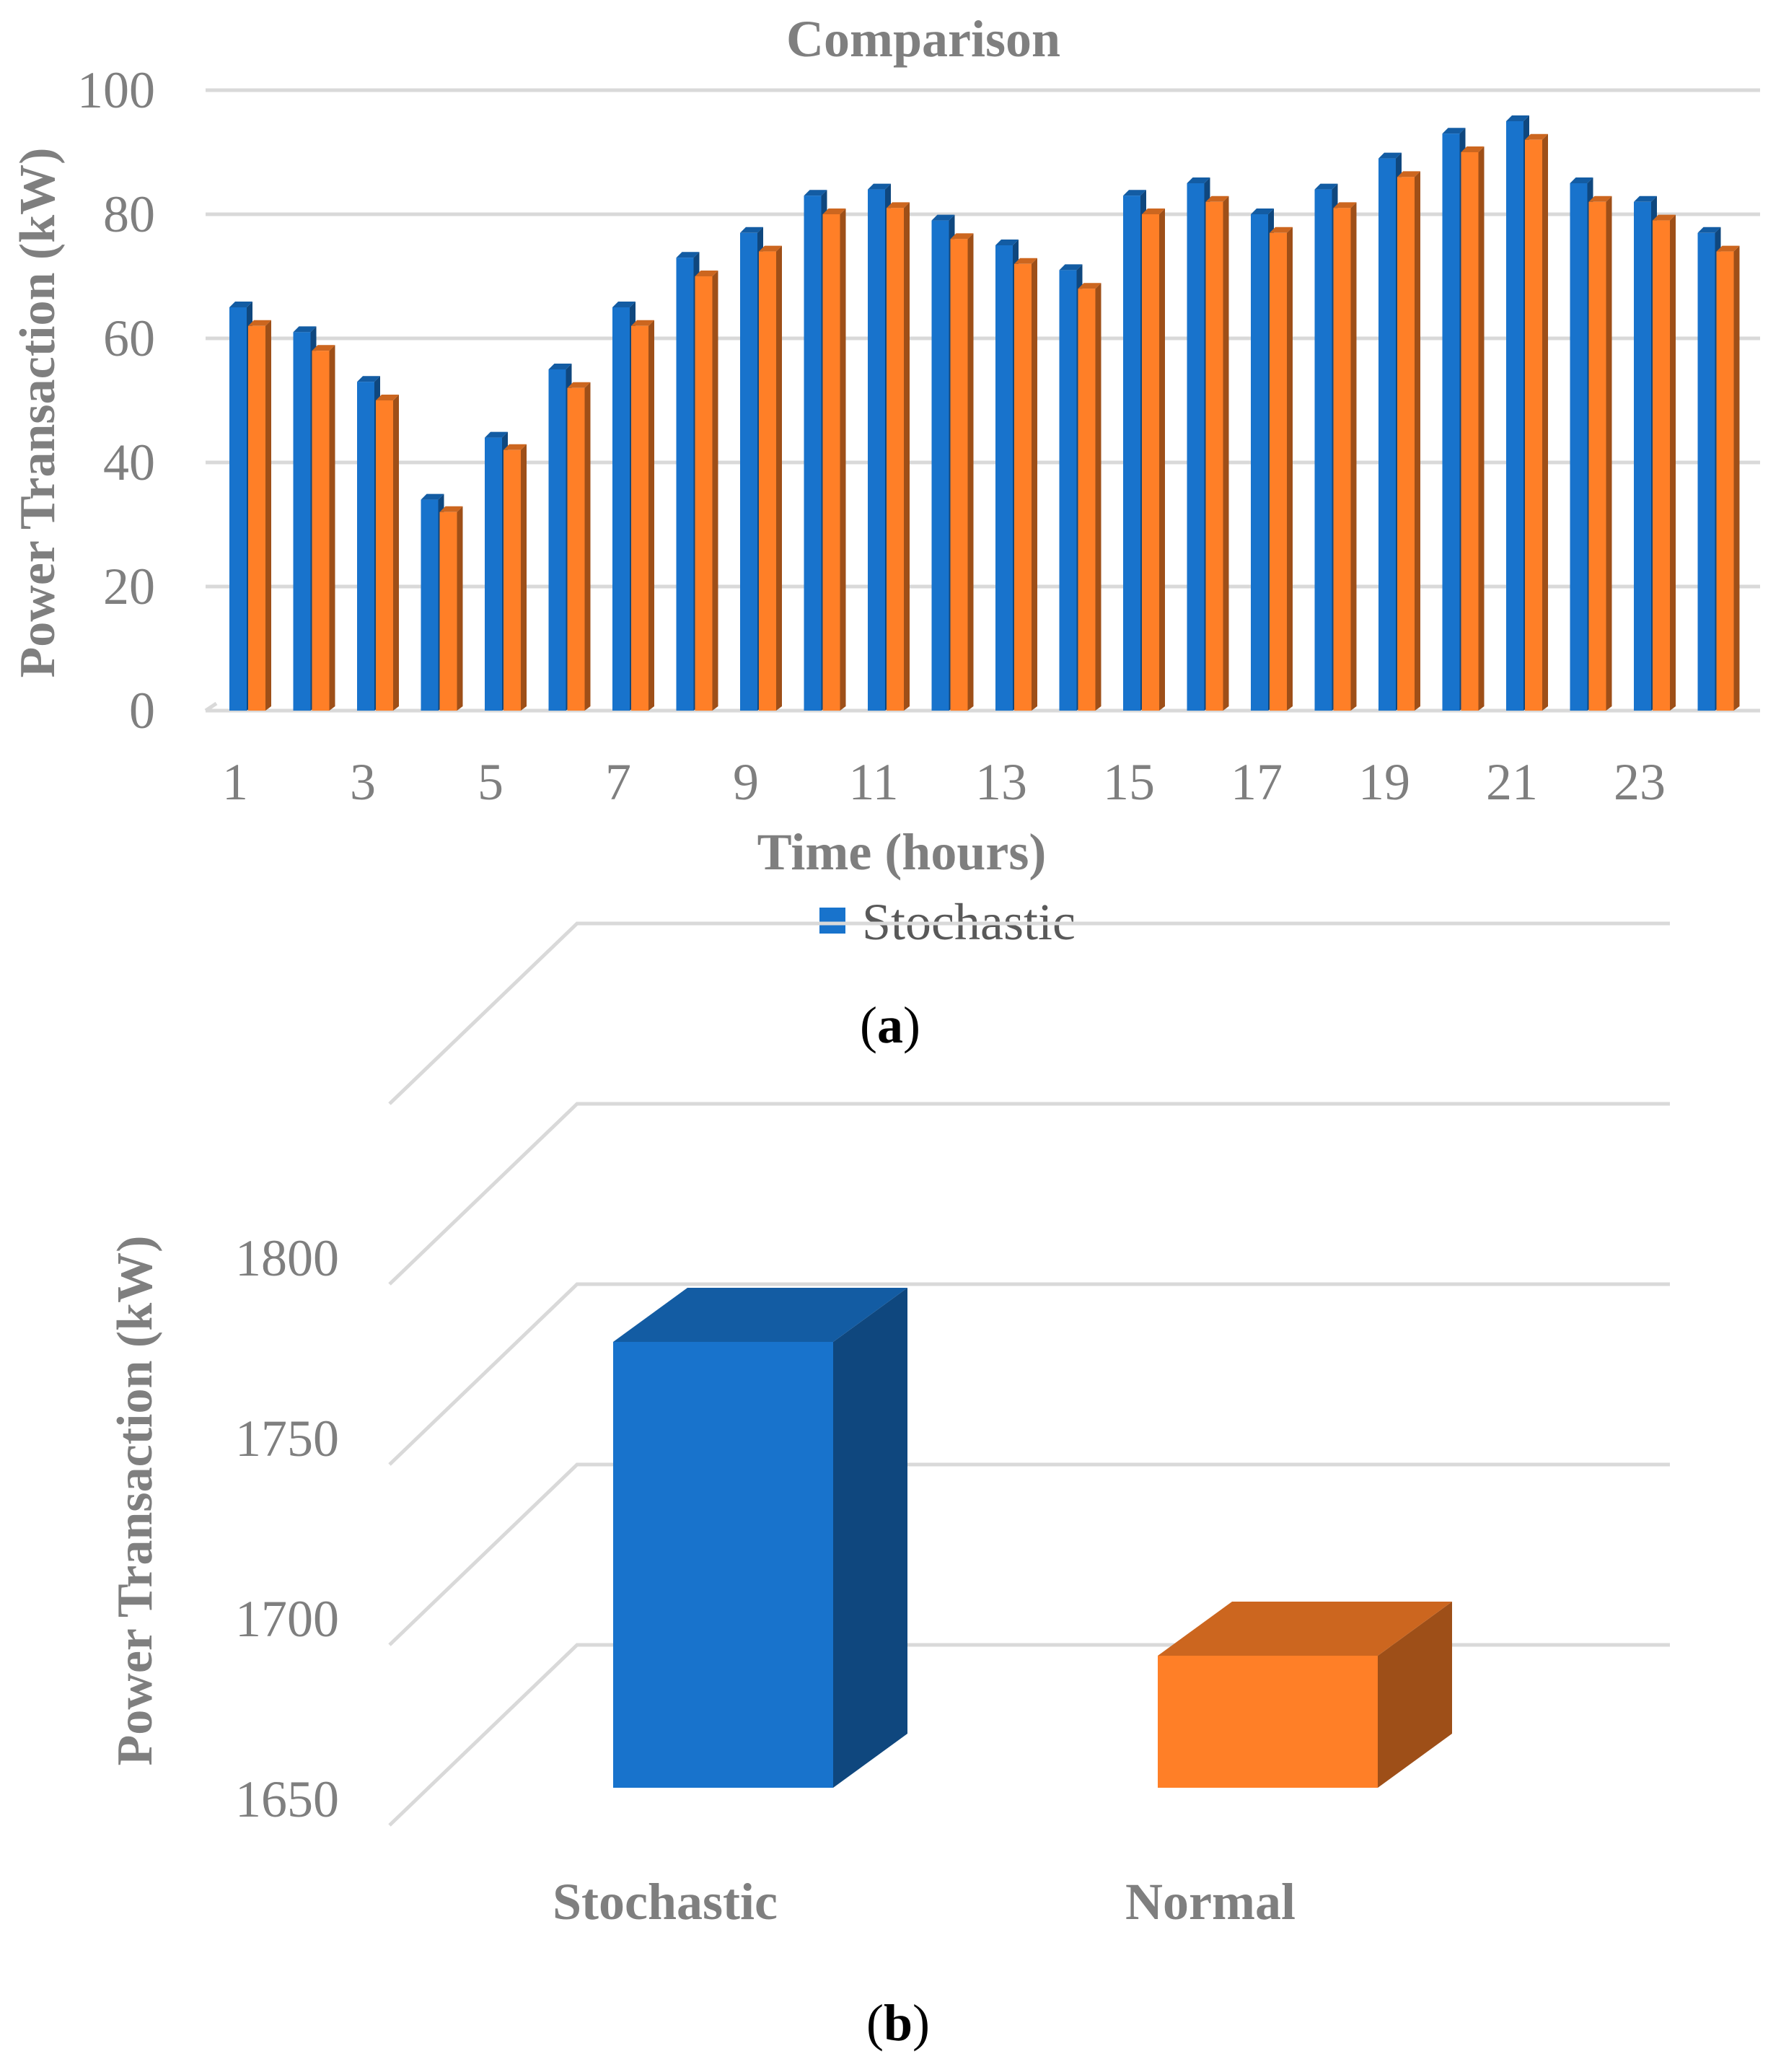 Image resolution: width=1781 pixels, height=2072 pixels. Describe the element at coordinates (1384, 782) in the screenshot. I see `x-tick-label: 19` at that location.